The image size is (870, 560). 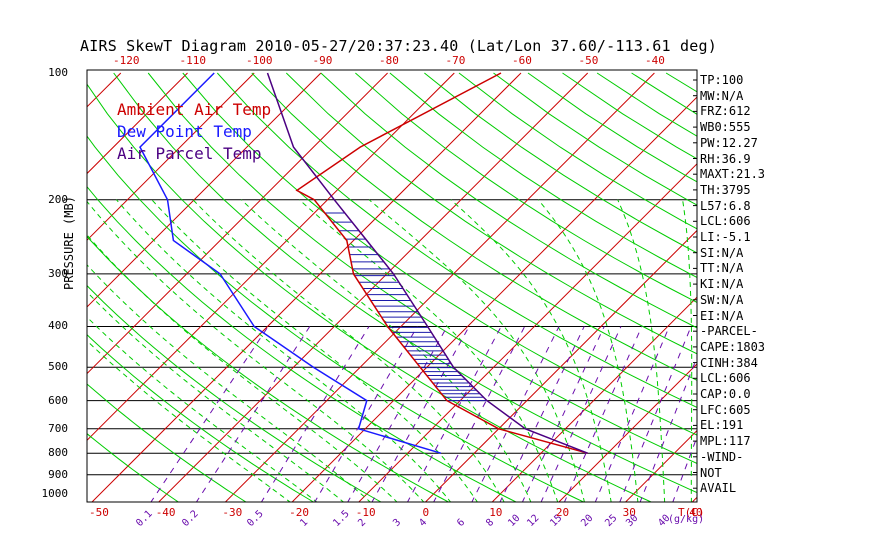 What do you see at coordinates (655, 60) in the screenshot?
I see `top-temp-tick-label: -40` at bounding box center [655, 60].